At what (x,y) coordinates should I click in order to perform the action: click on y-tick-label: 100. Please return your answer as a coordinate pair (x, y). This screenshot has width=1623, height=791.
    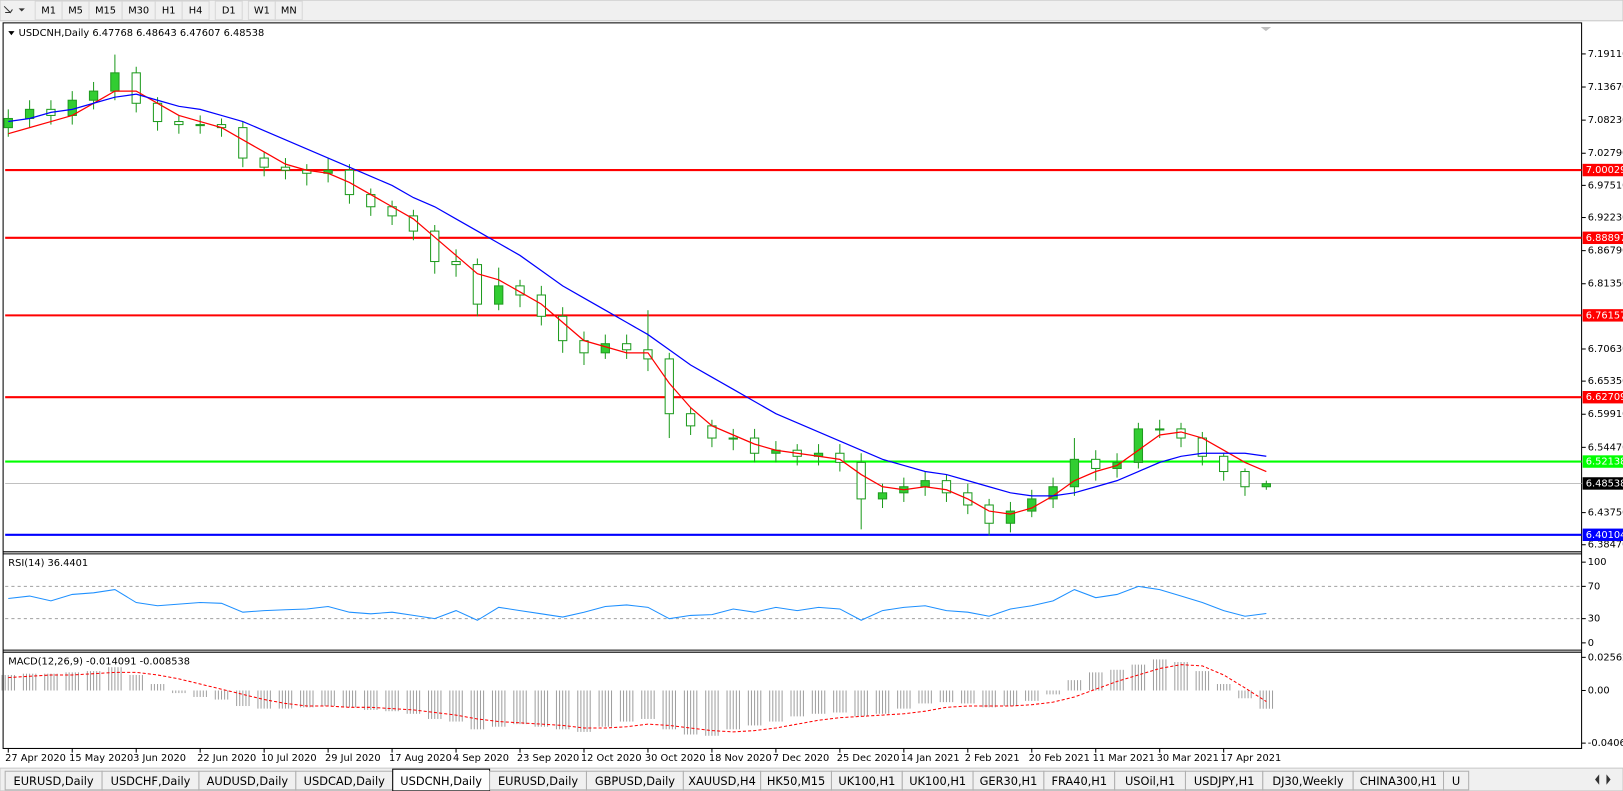
    Looking at the image, I should click on (1597, 562).